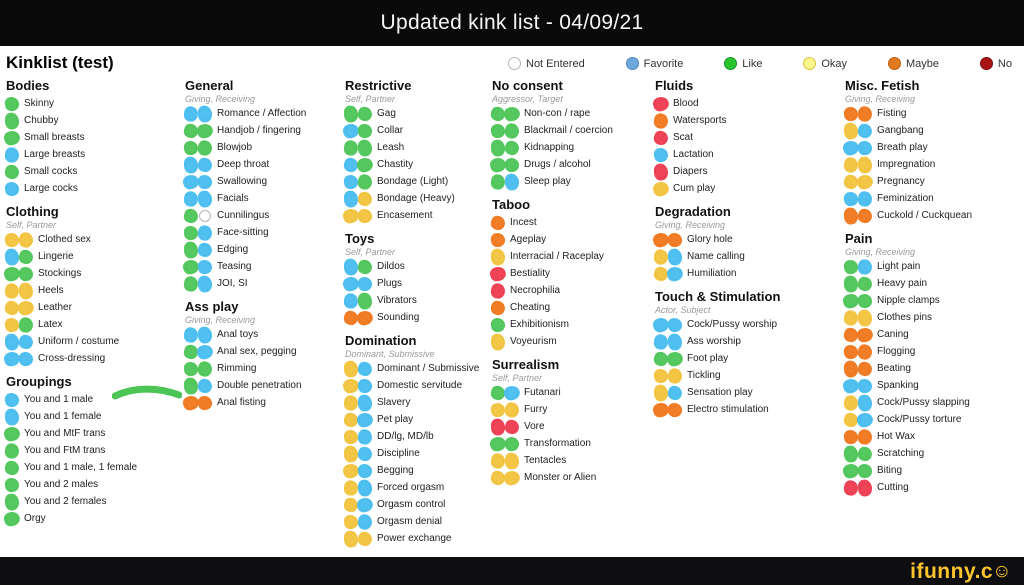 The width and height of the screenshot is (1024, 585). I want to click on choice-circle-not-entered, so click(205, 215).